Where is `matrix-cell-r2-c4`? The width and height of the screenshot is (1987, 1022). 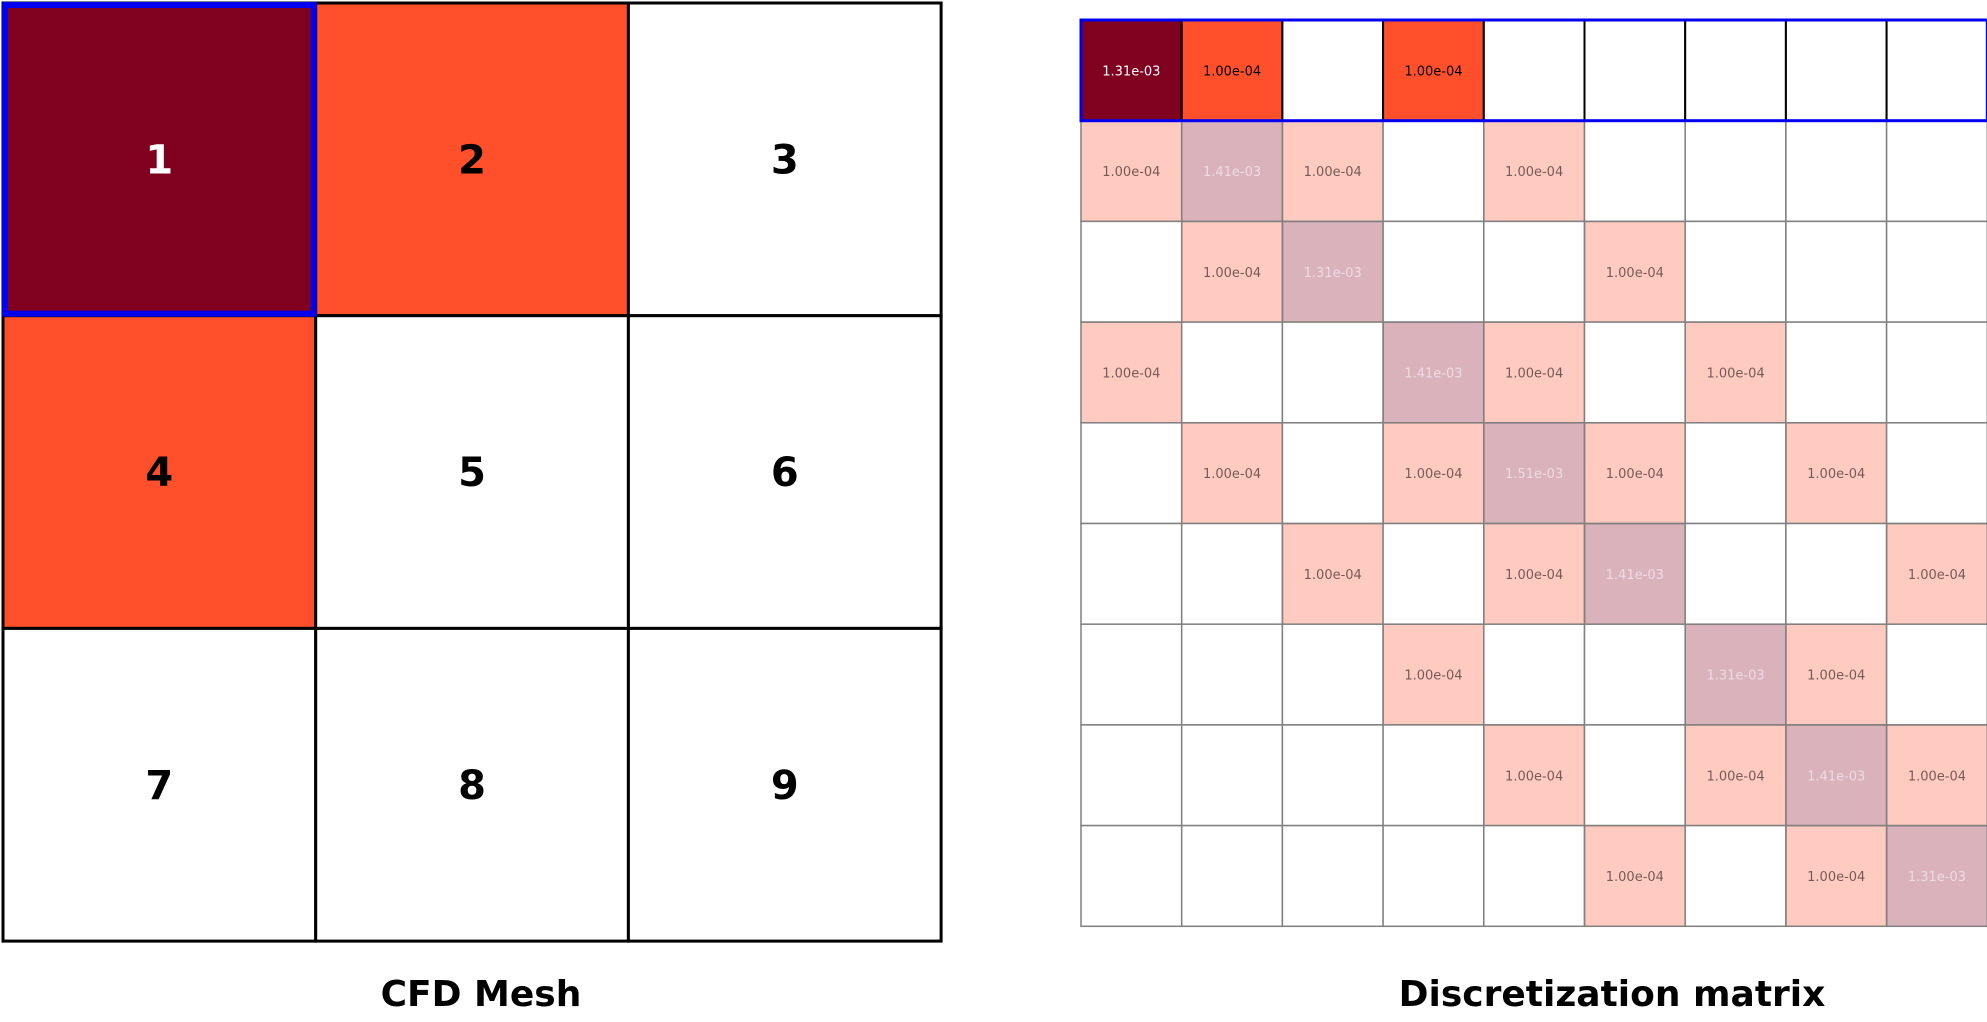 matrix-cell-r2-c4 is located at coordinates (1433, 171).